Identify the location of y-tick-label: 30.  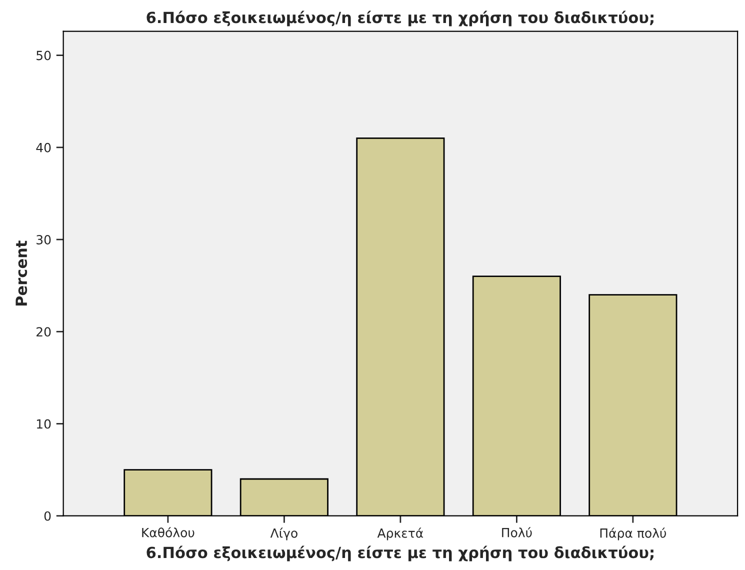
(43, 239).